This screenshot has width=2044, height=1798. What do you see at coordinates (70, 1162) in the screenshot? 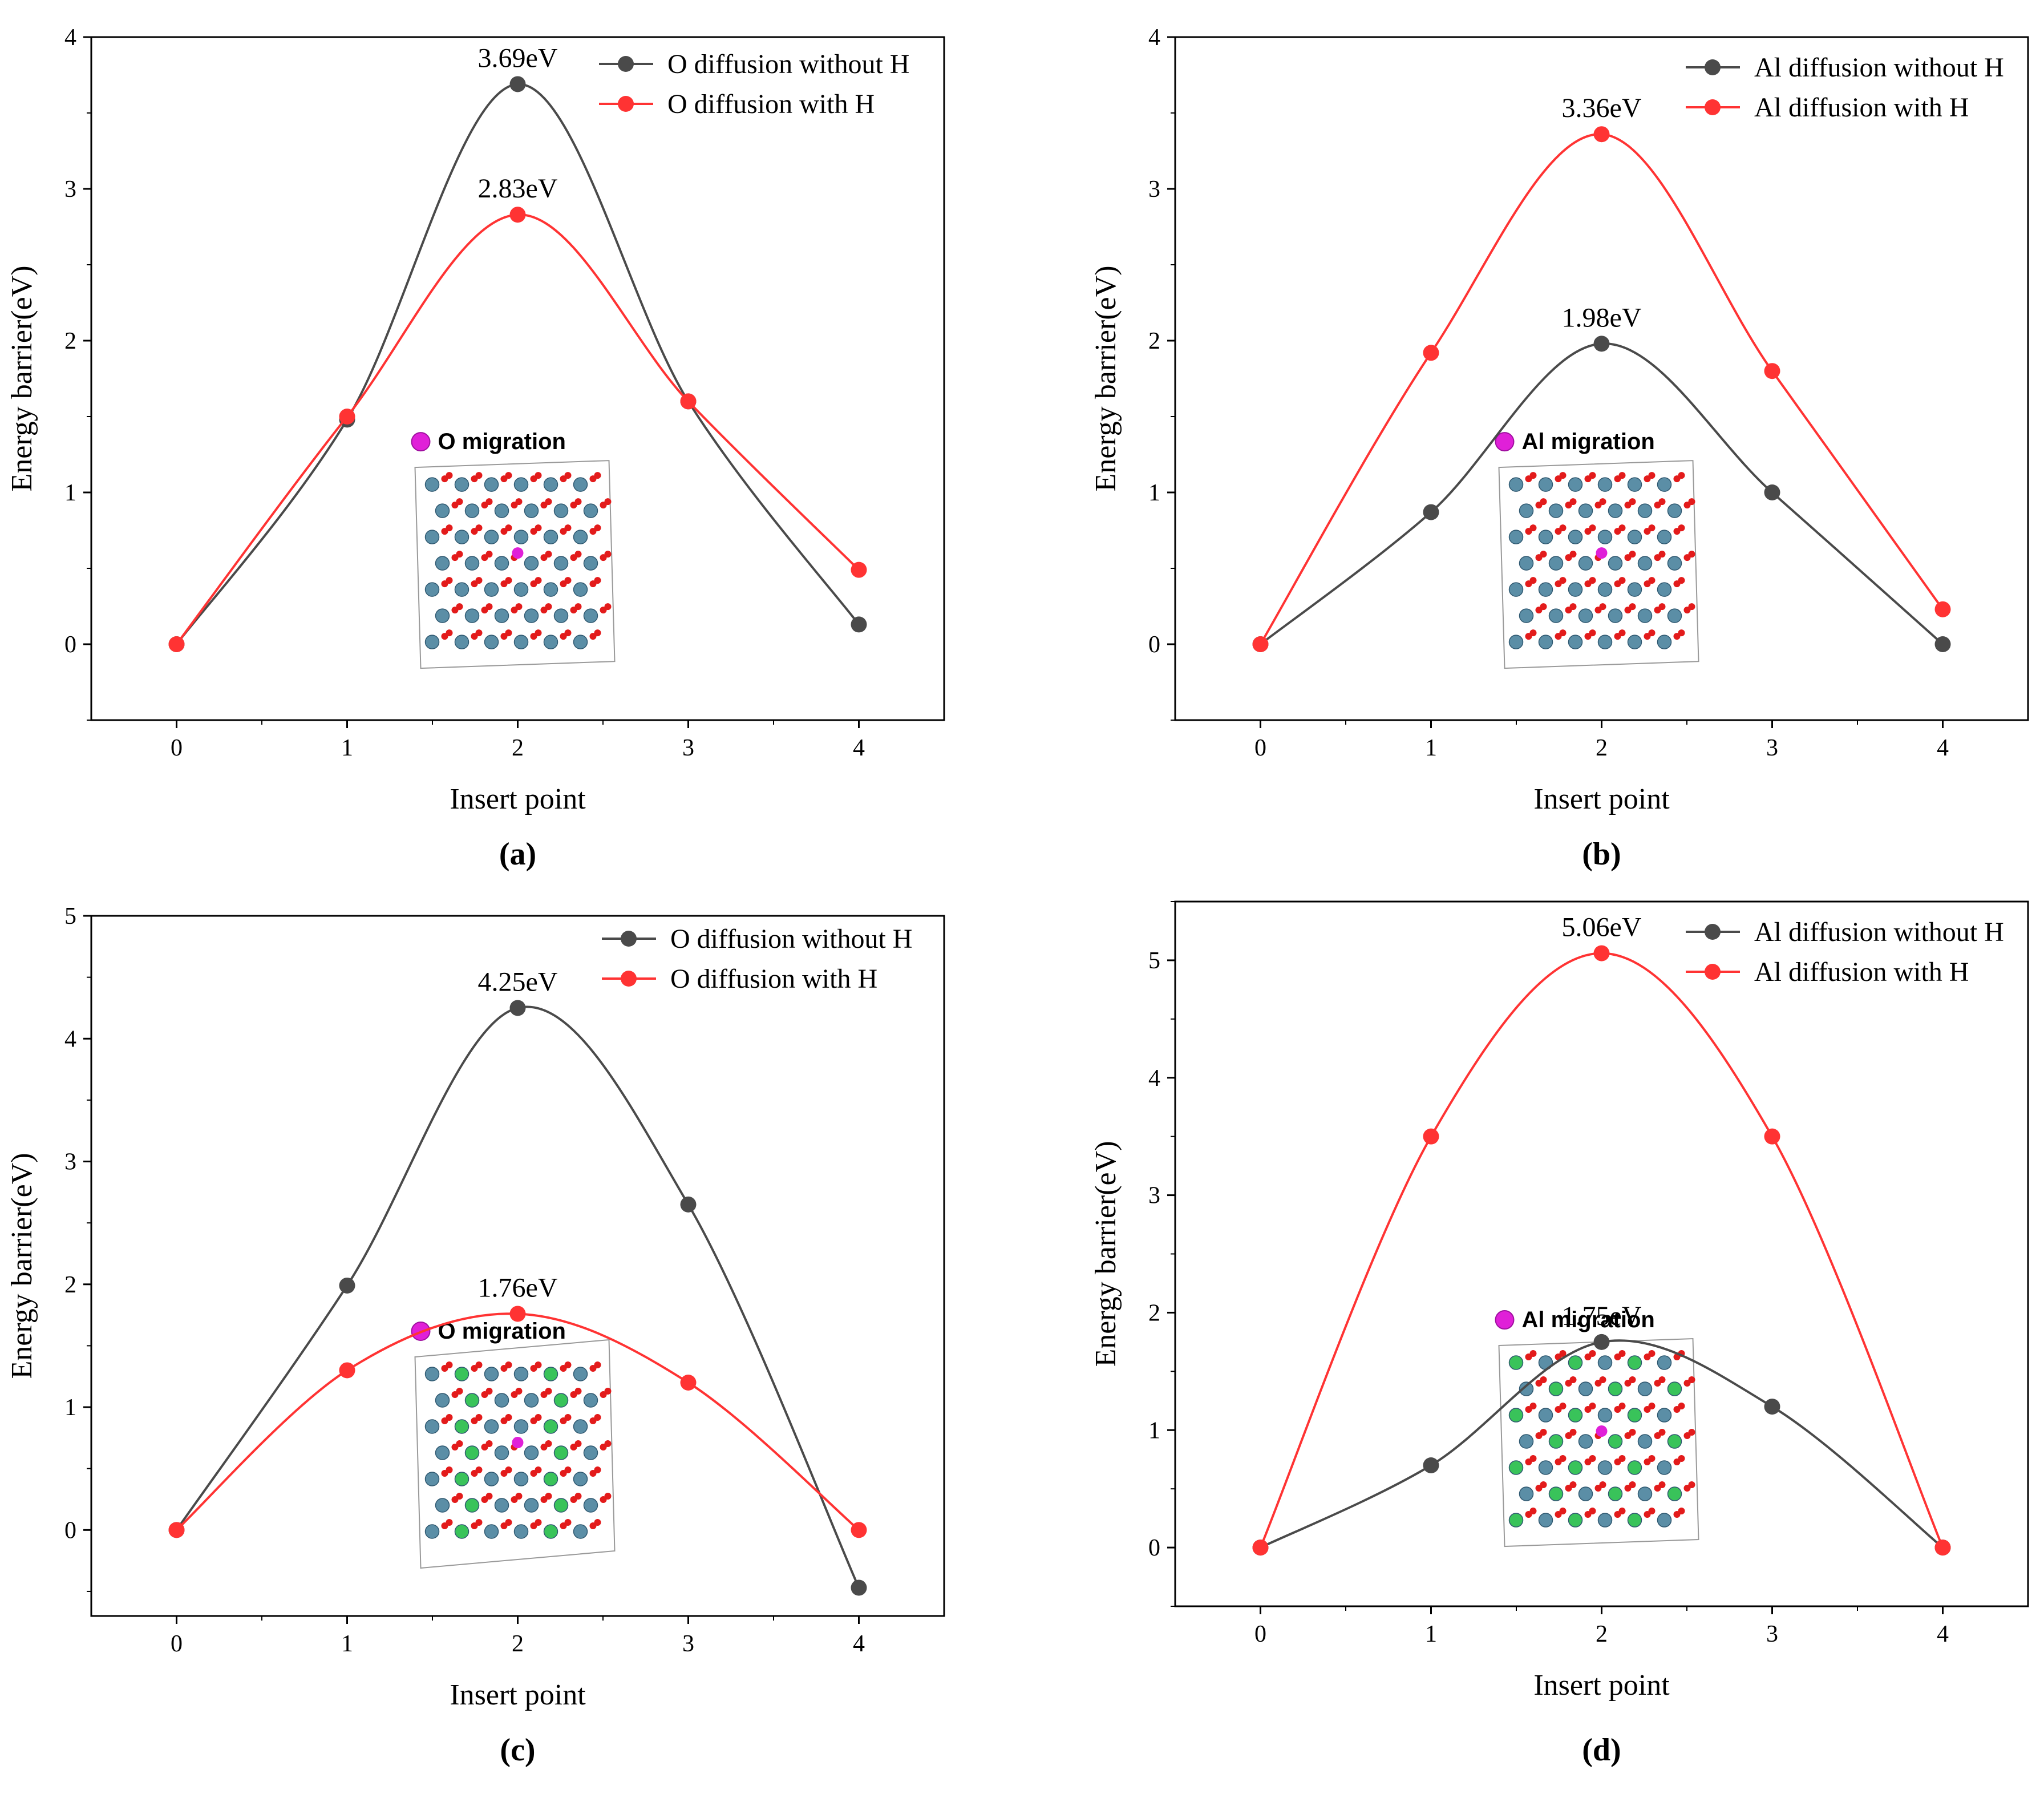
I see `y-tick-label: 3` at bounding box center [70, 1162].